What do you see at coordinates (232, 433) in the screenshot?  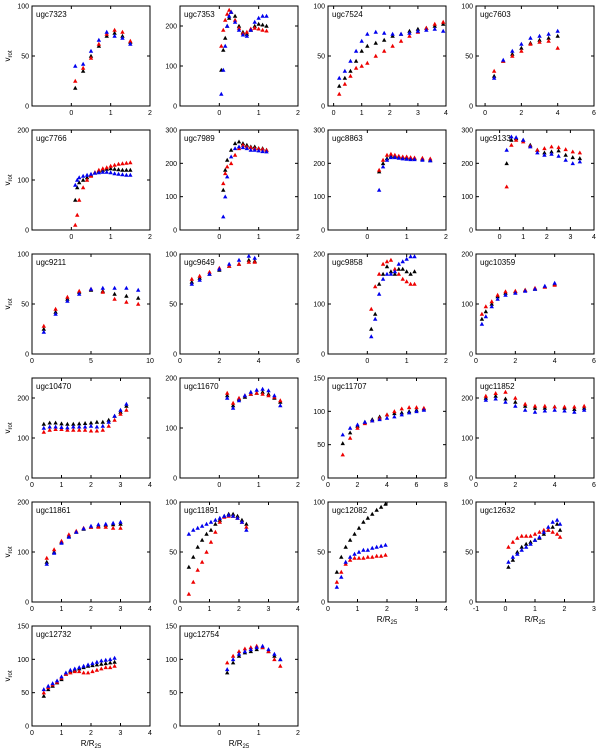 I see `panel-ugc11670: ugc11670 0 1 2 0 100 200` at bounding box center [232, 433].